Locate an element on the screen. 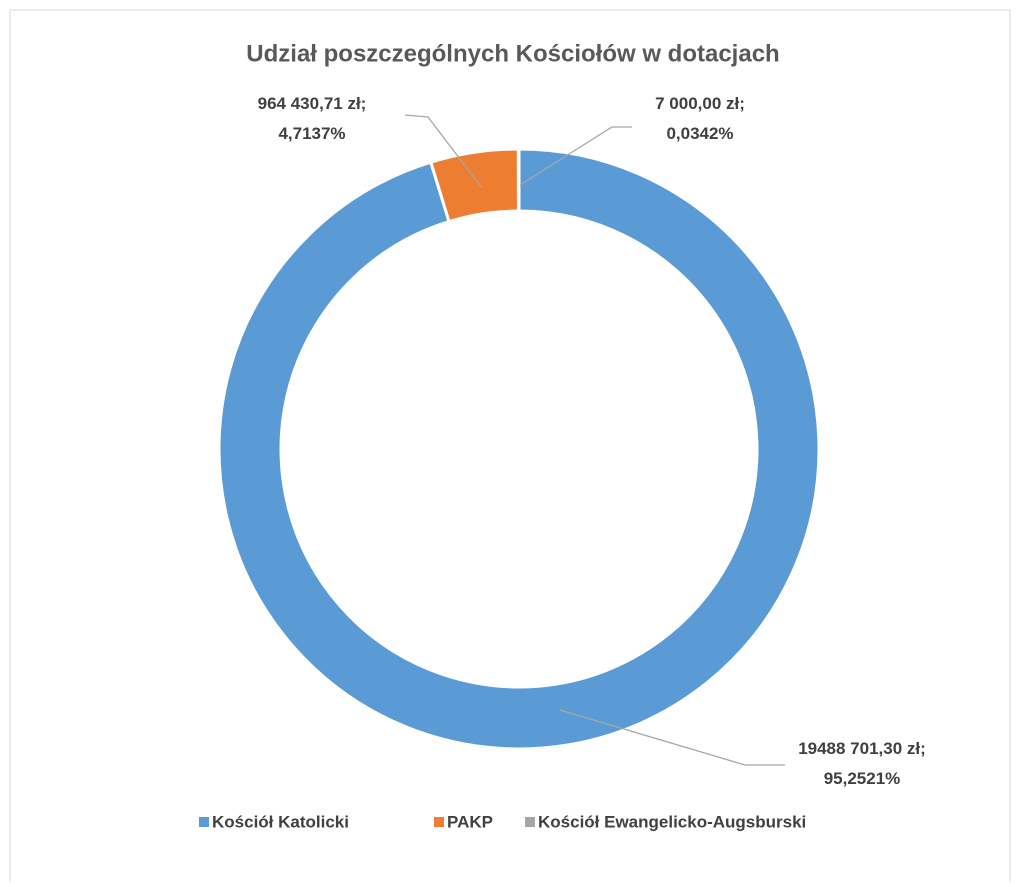  data-label: 7 000,00 zł; 0,0342% is located at coordinates (700, 118).